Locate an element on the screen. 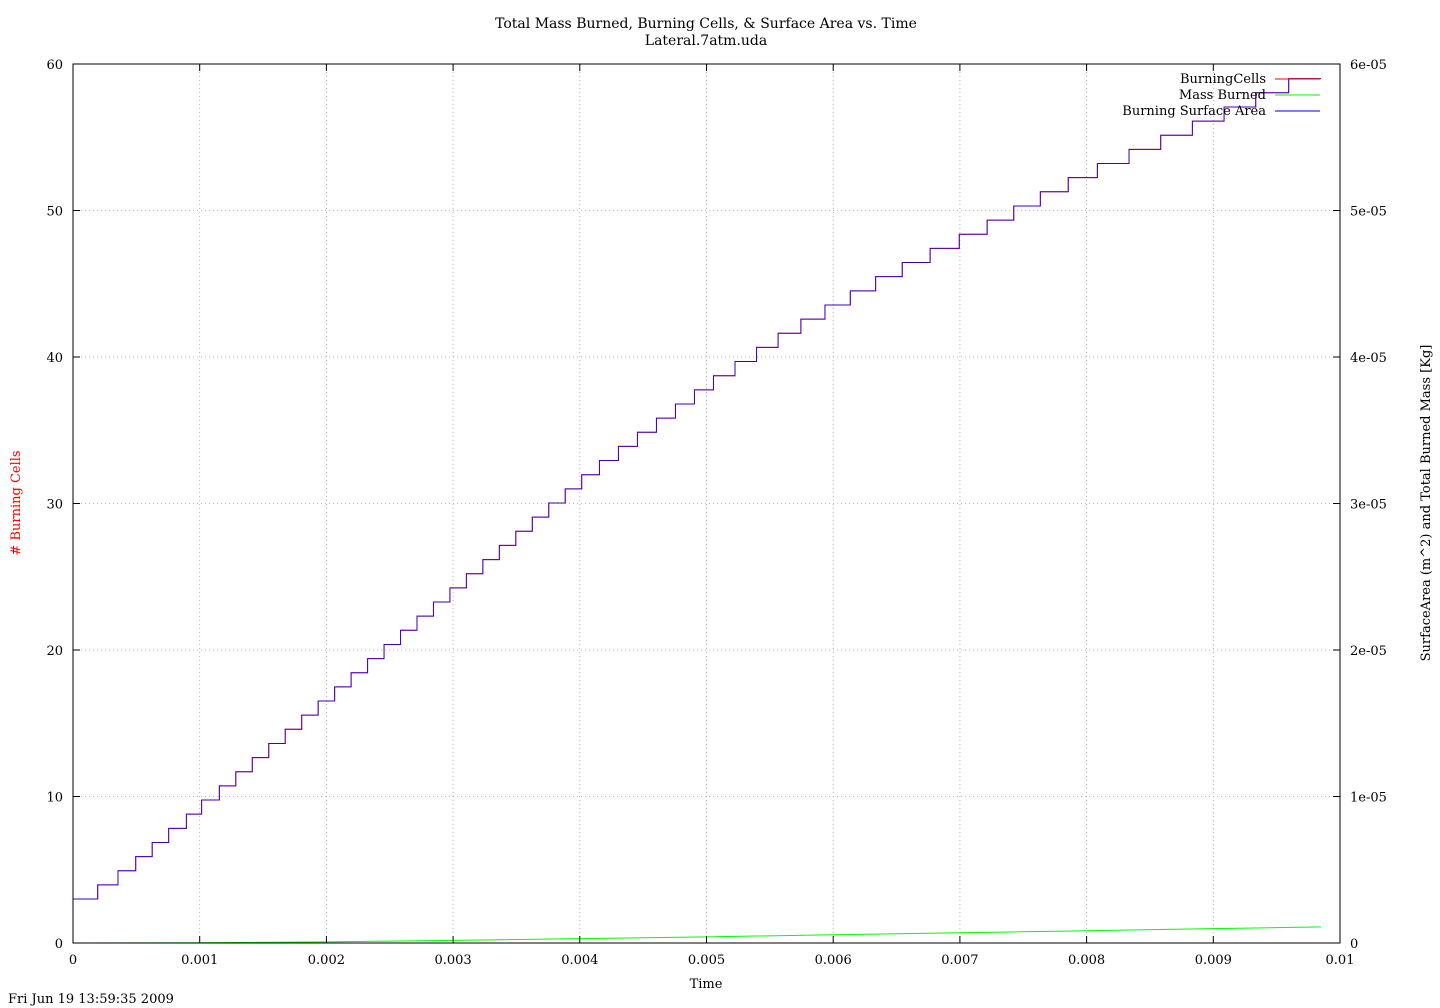  y-tick-label-right: 1e-05 is located at coordinates (1368, 798).